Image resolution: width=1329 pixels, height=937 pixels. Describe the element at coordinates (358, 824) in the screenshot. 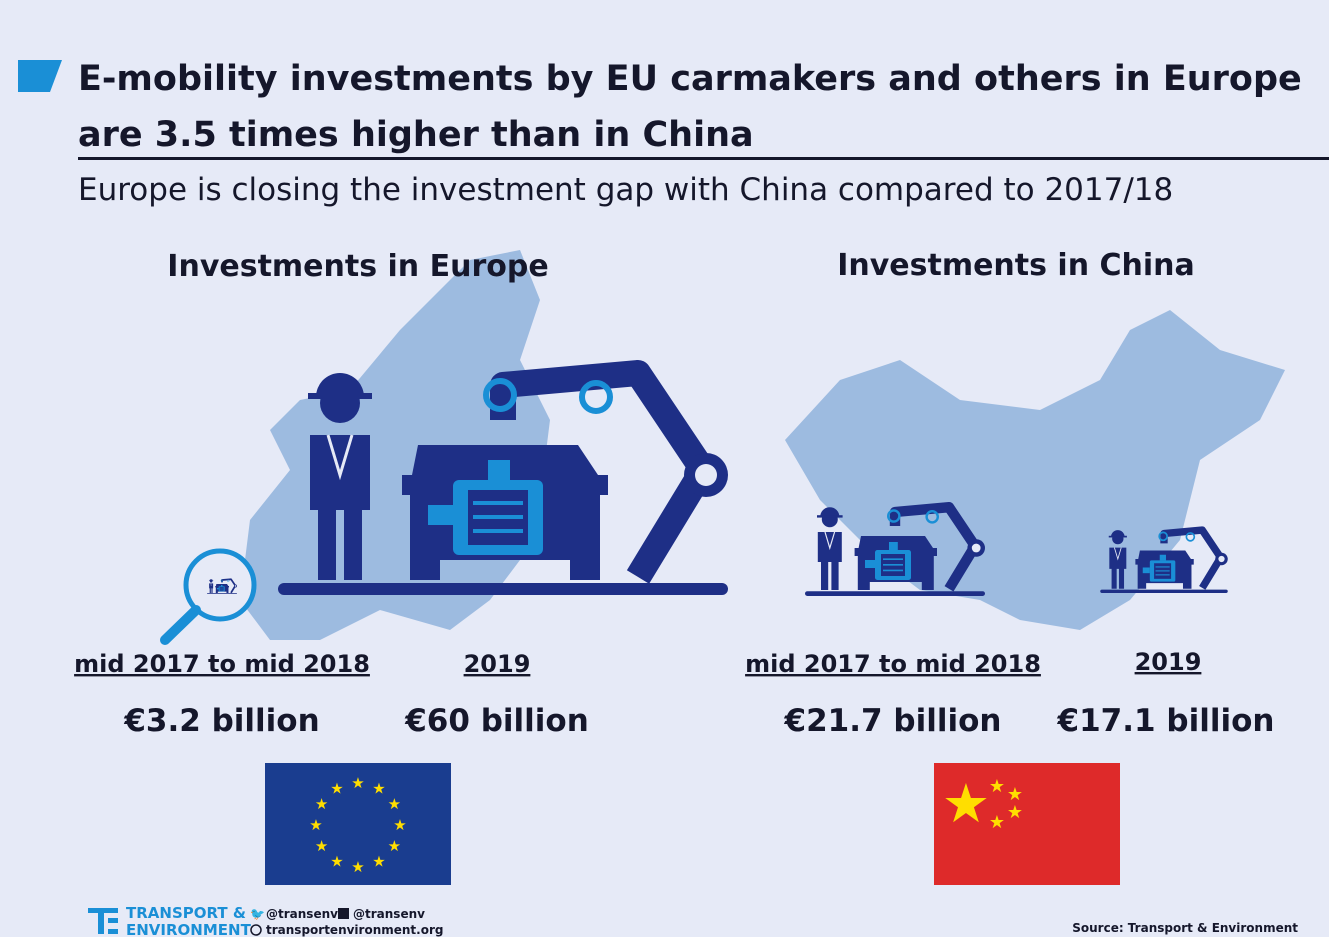

I see `eu-flag: ★ ★★★★★★★★★★★` at that location.